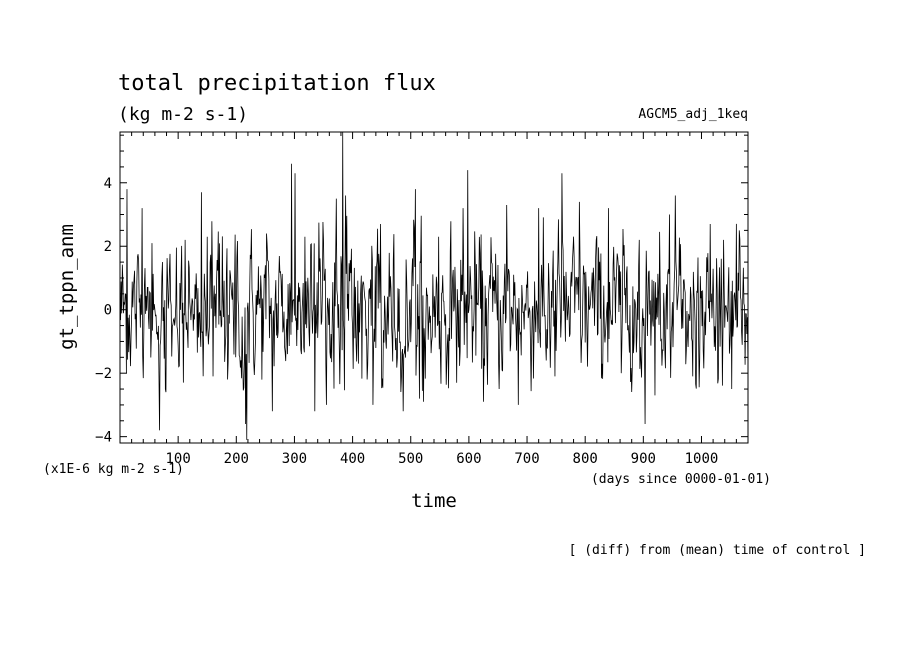 Image resolution: width=904 pixels, height=654 pixels. What do you see at coordinates (67, 287) in the screenshot?
I see `y-axis-label: gt_tppn_anm` at bounding box center [67, 287].